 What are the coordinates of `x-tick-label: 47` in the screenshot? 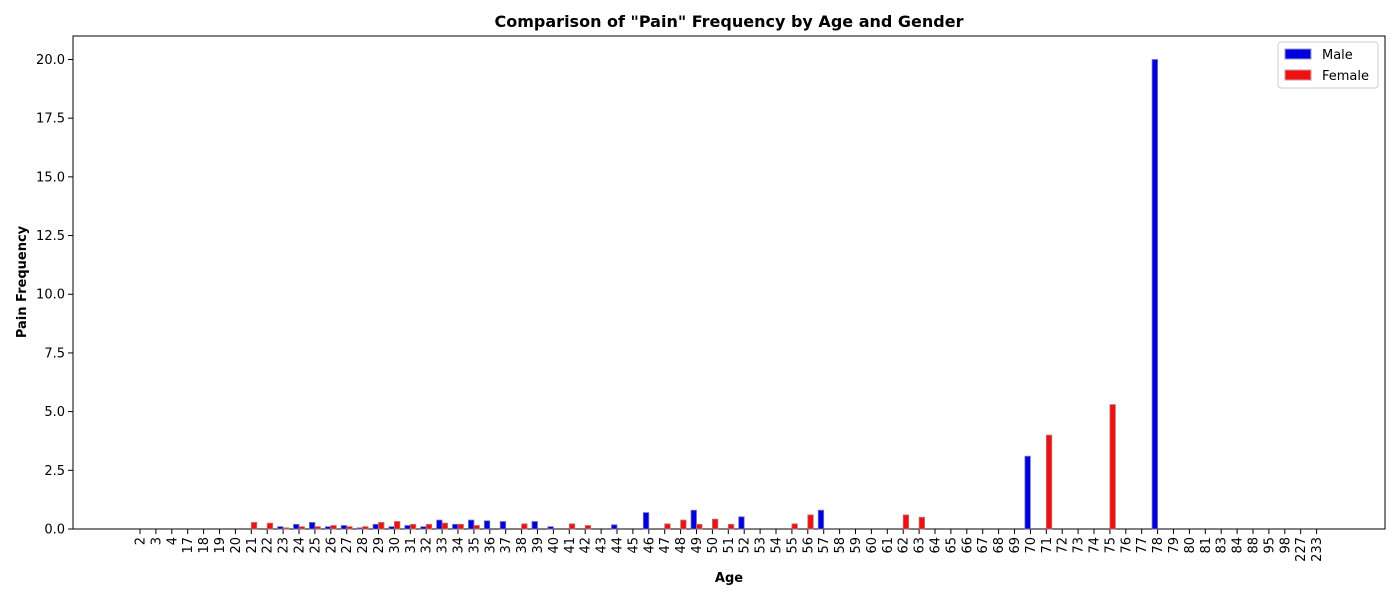 It's located at (665, 545).